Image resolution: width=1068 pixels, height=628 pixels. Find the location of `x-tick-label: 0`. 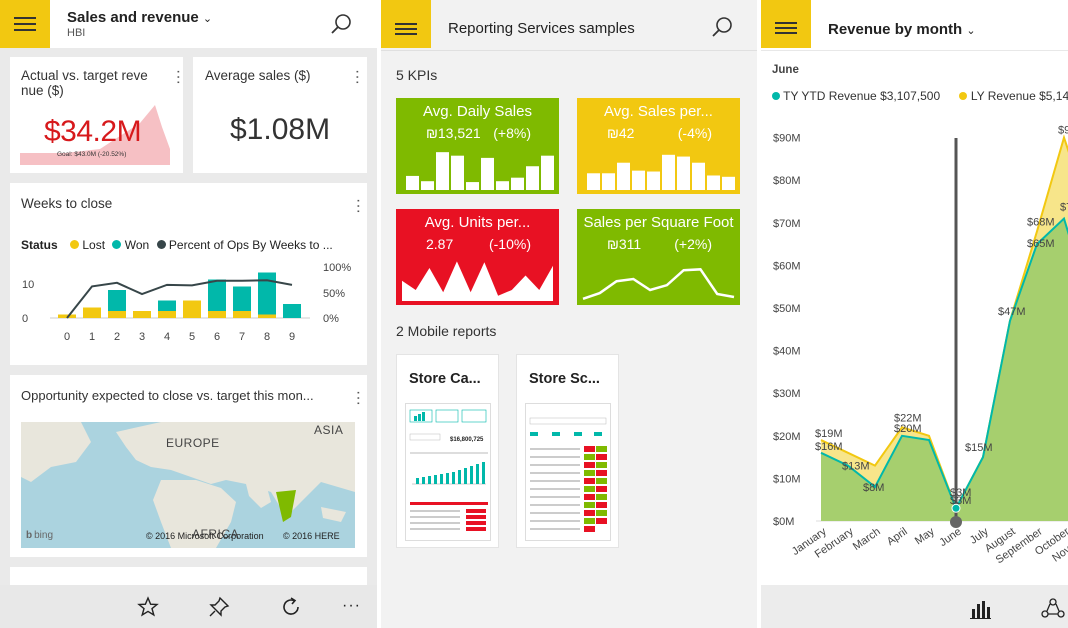

x-tick-label: 0 is located at coordinates (67, 337).